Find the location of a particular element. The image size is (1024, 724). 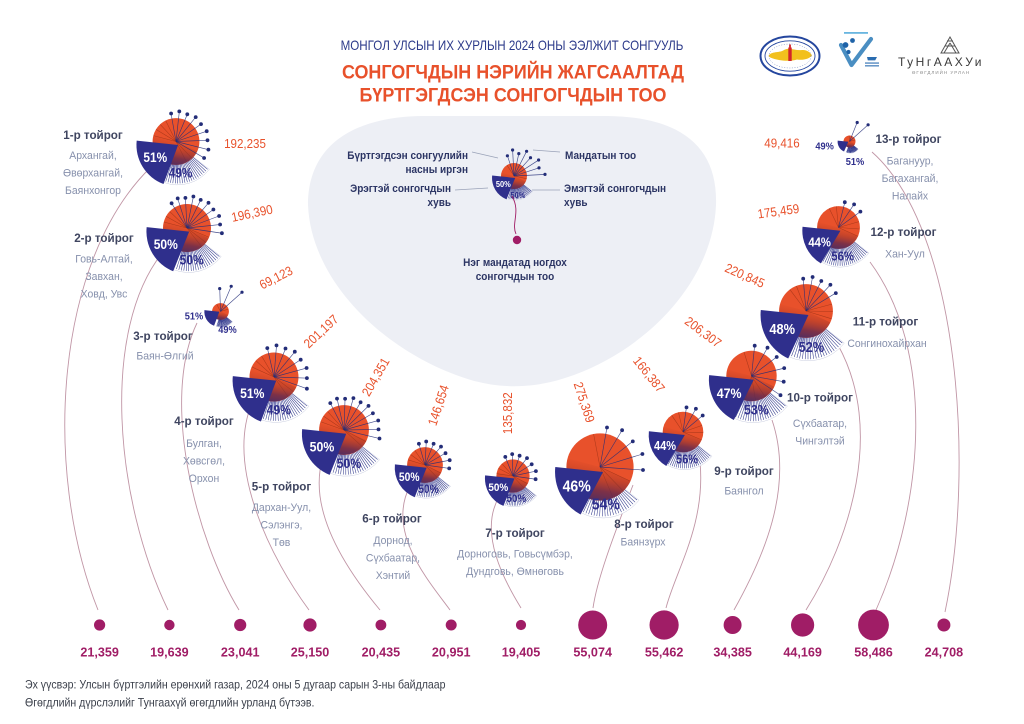

svg-text: 192,235 is located at coordinates (245, 143).